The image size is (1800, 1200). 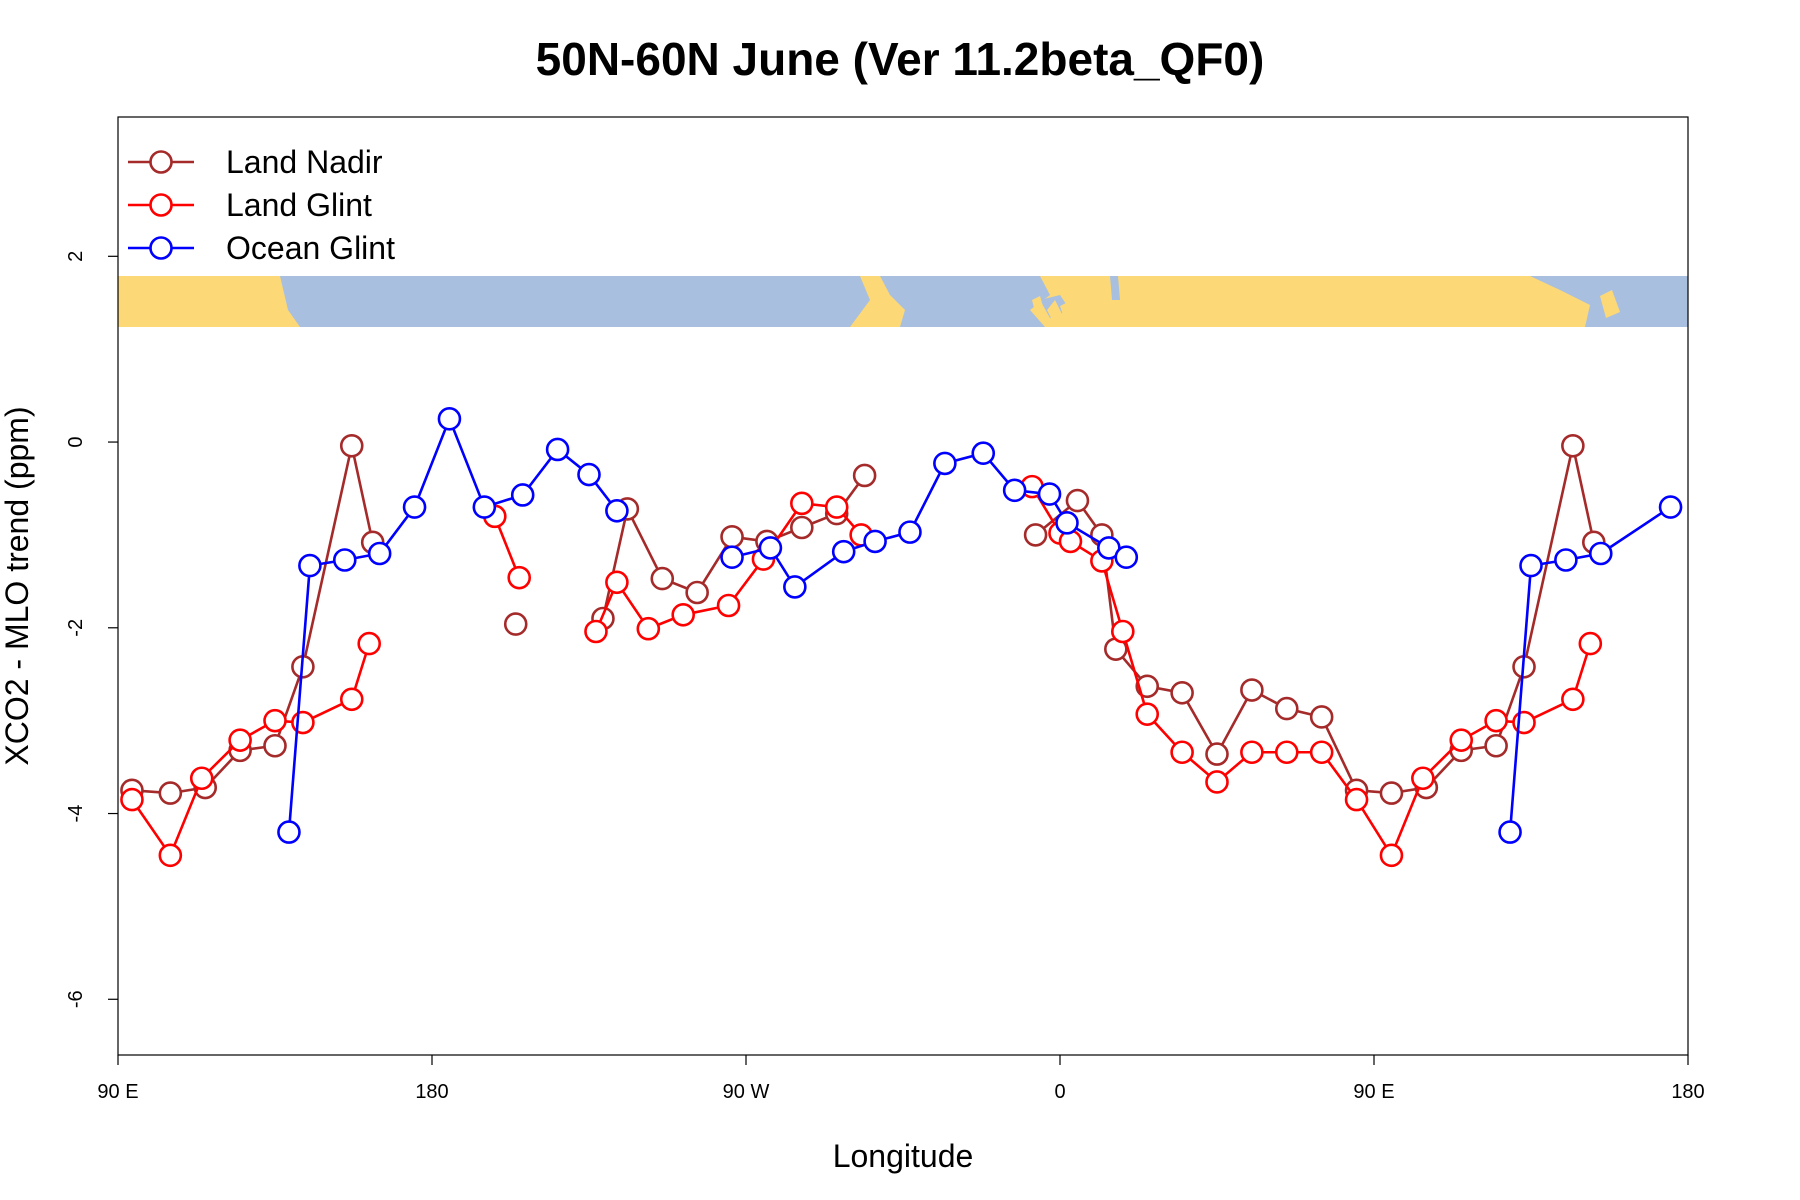 What do you see at coordinates (261, 205) in the screenshot?
I see `legend: Land Nadir Land Glint Ocean Glint` at bounding box center [261, 205].